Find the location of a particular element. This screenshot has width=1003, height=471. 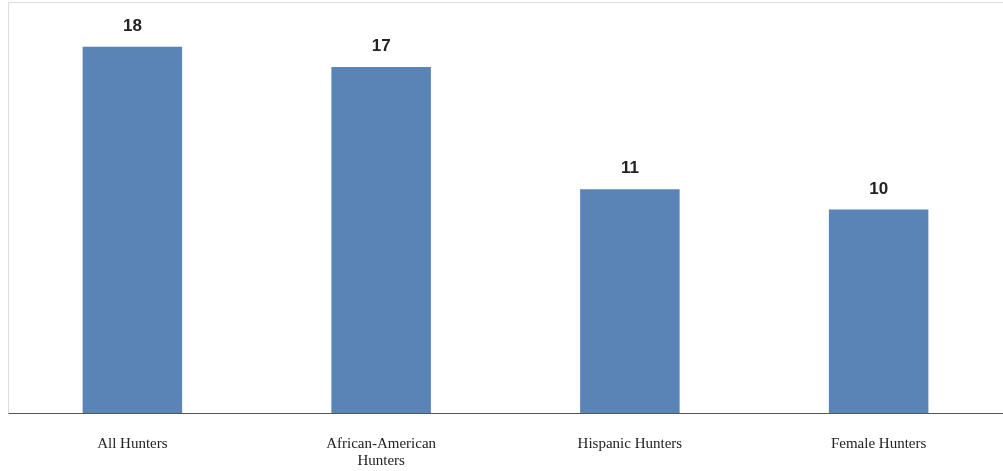

data-label: 17 is located at coordinates (381, 46).